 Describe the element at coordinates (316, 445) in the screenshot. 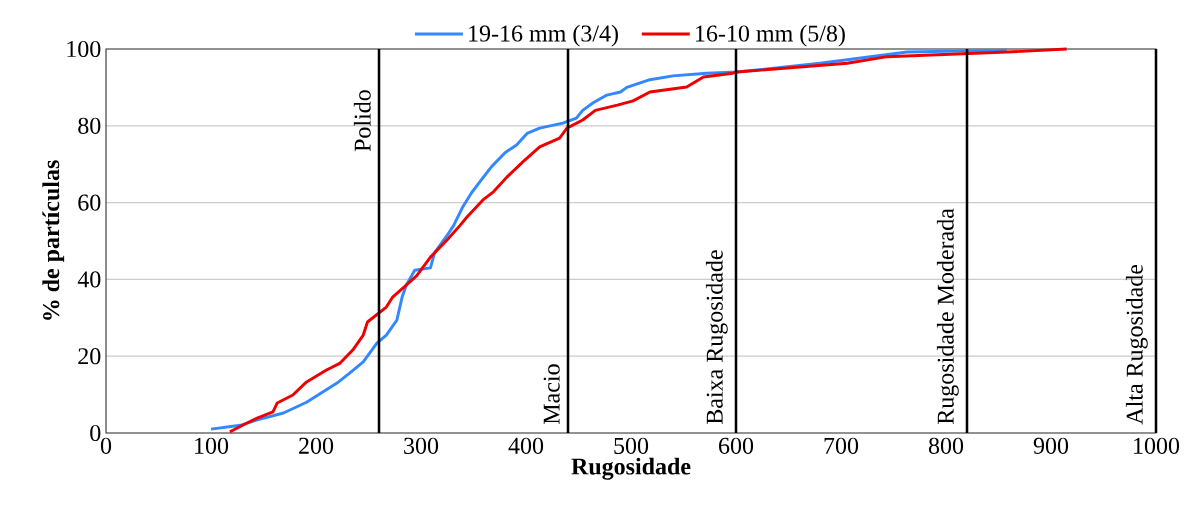

I see `x-tick-label: 200` at that location.